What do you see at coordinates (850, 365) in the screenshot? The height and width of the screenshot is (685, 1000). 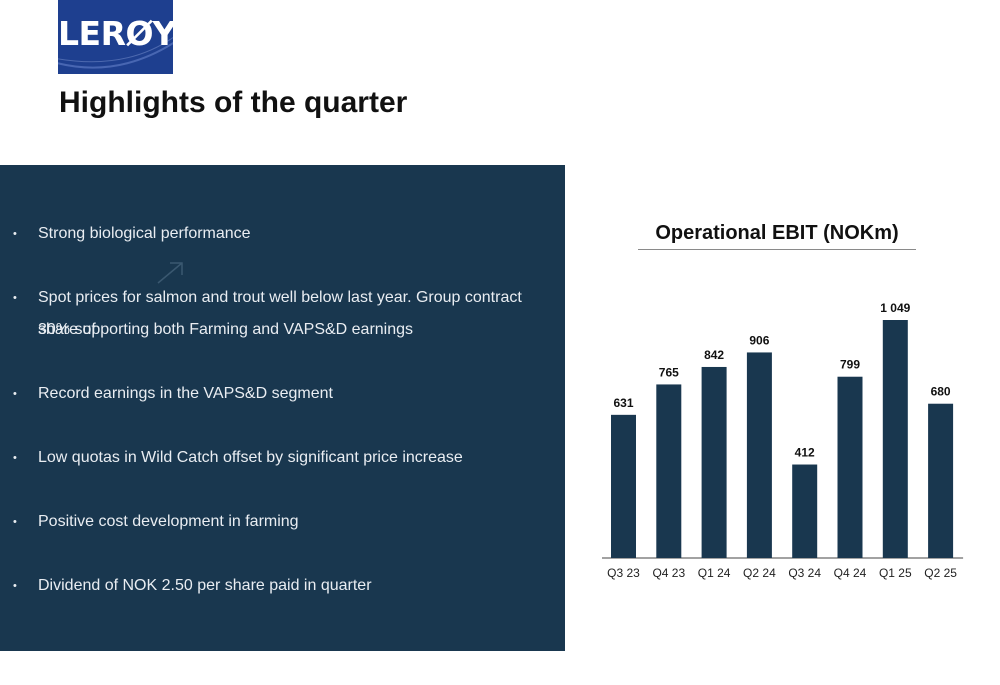 I see `bar-value-label: 799` at bounding box center [850, 365].